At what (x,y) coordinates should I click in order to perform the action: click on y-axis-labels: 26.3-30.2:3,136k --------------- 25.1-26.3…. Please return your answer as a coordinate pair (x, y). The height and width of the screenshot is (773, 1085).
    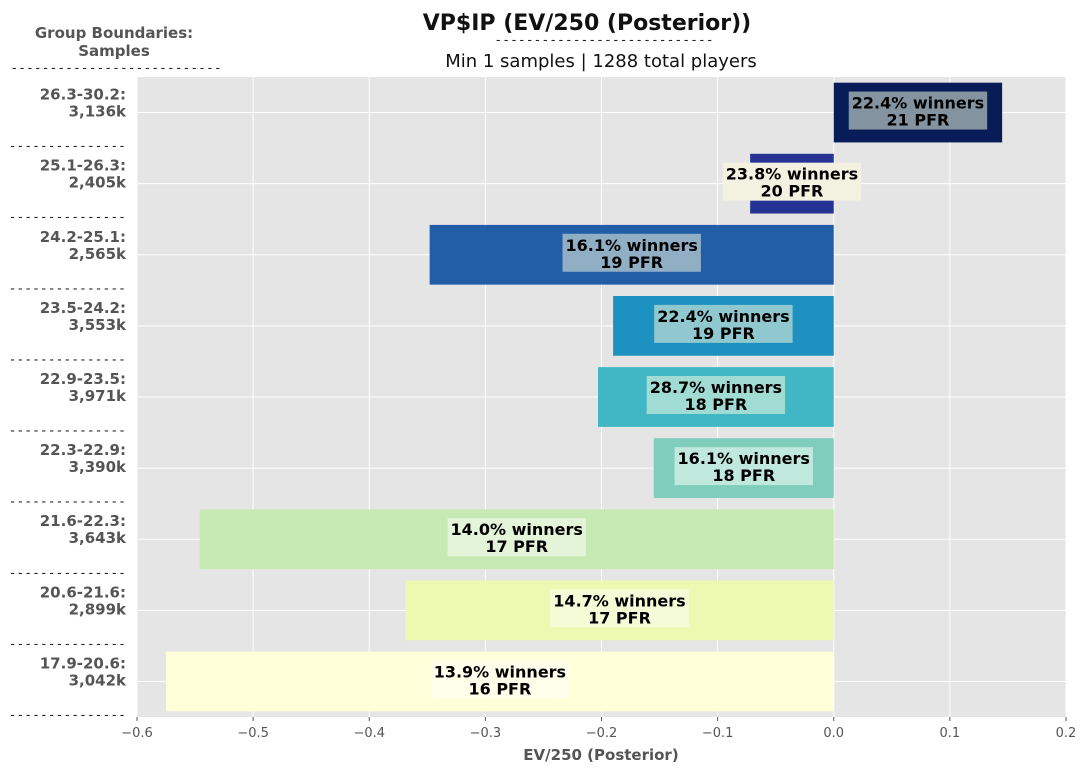
    Looking at the image, I should click on (68, 404).